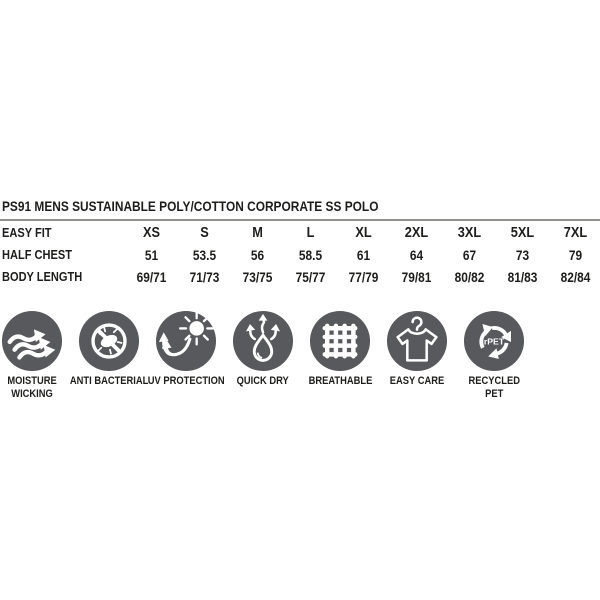 This screenshot has width=600, height=600. I want to click on feature-label: MOISTURE WICKING, so click(32, 387).